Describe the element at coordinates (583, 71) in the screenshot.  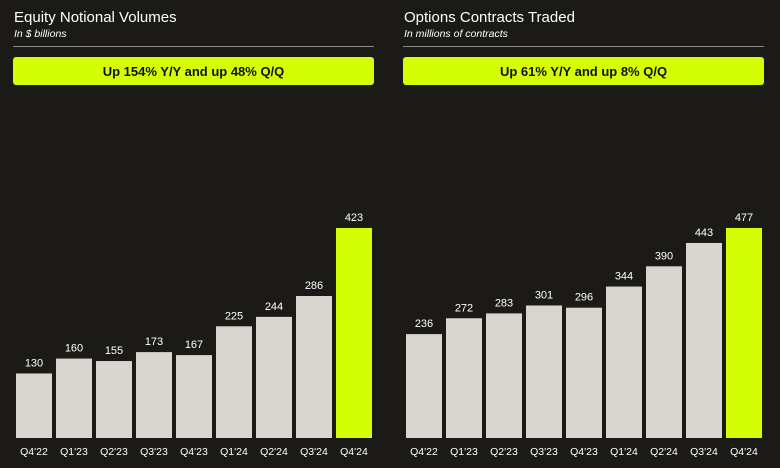
I see `growth-banner: Up 61% Y/Y and up 8% Q/Q` at that location.